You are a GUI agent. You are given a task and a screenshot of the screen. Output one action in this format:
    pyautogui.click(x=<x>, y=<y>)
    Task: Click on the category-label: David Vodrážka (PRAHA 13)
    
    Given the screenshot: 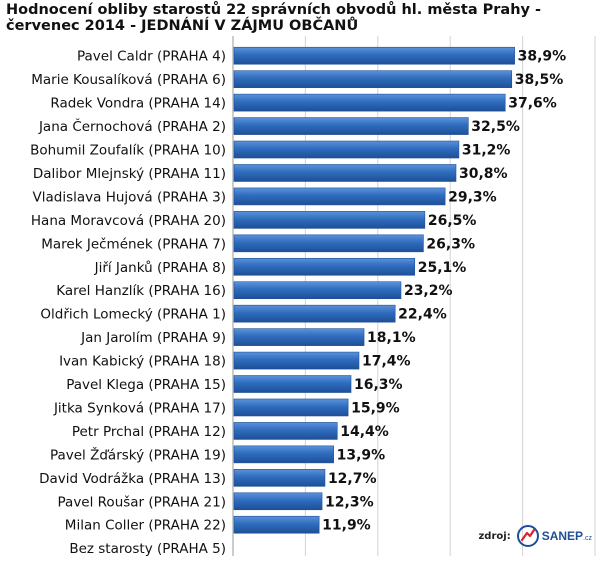 What is the action you would take?
    pyautogui.click(x=132, y=479)
    